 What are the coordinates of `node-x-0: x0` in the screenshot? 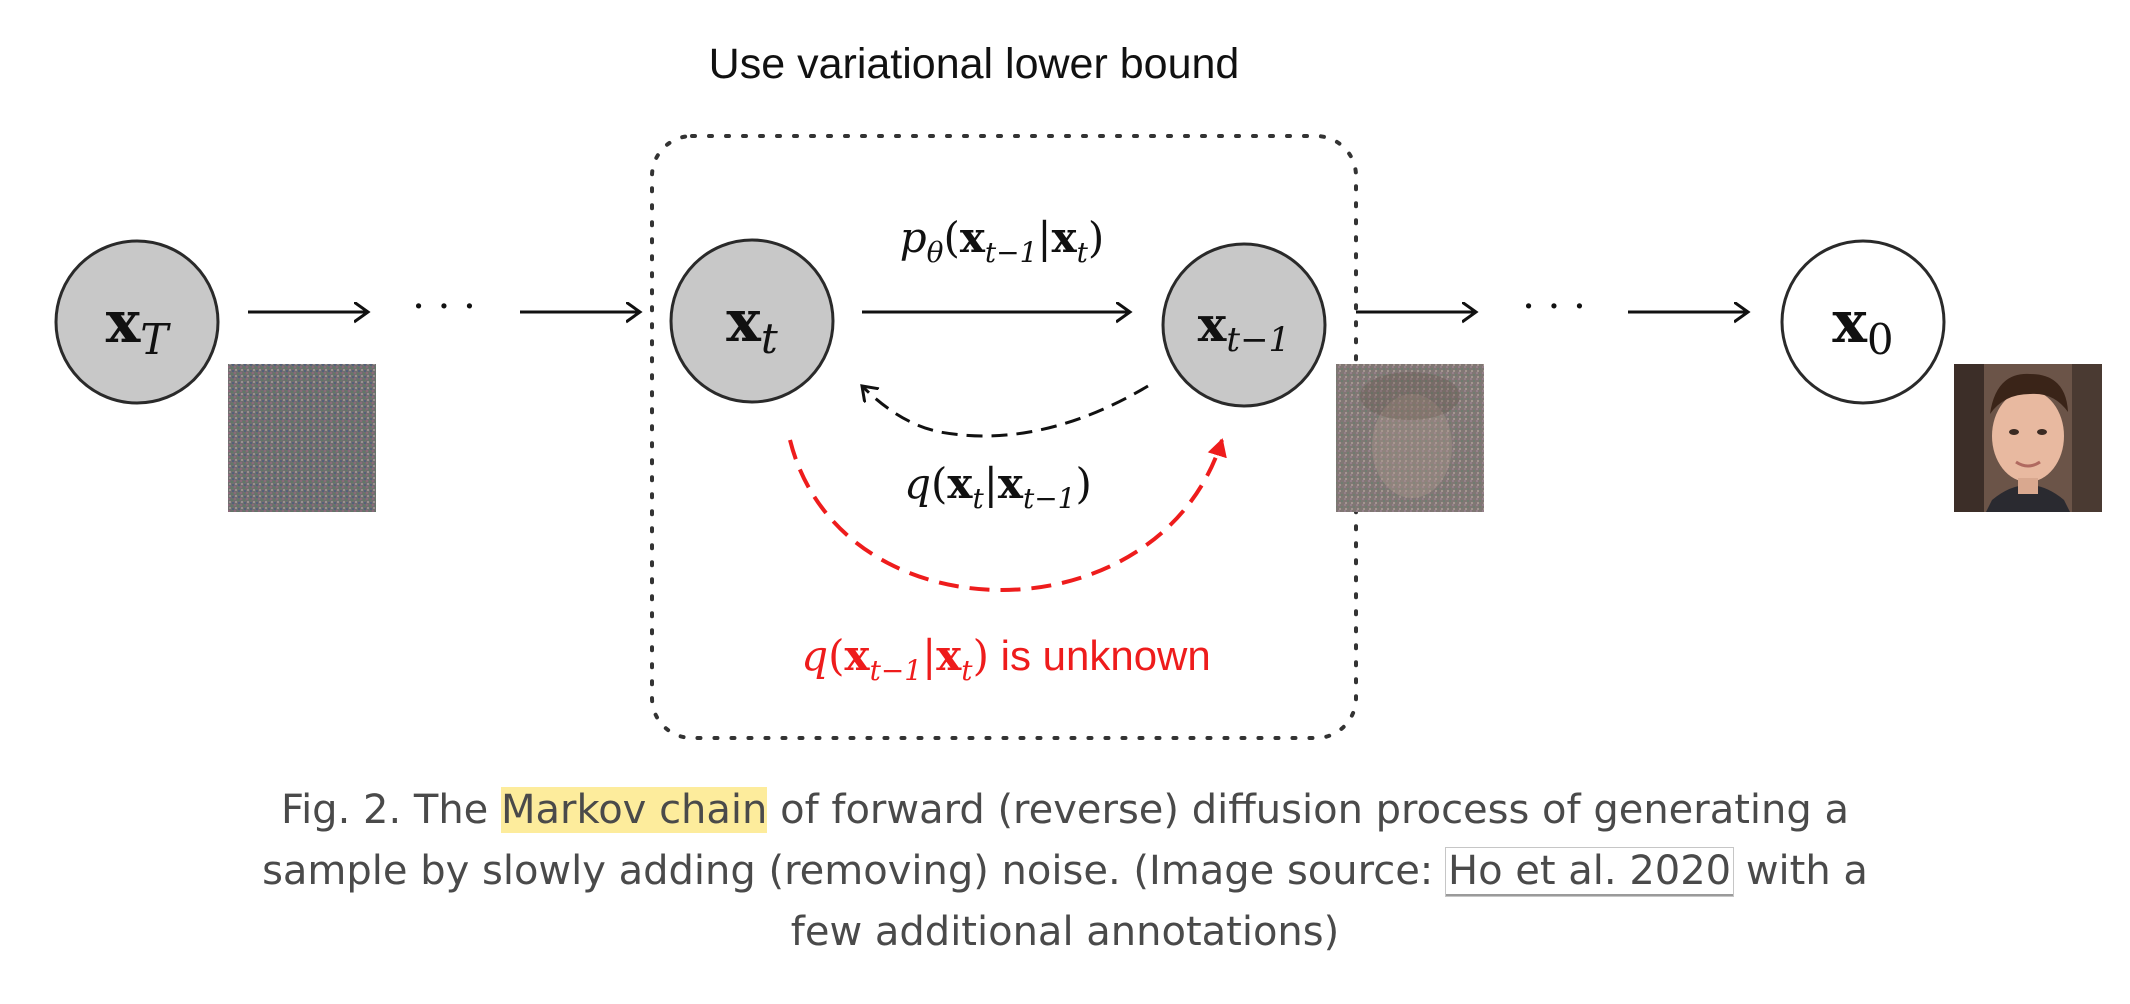 It's located at (1863, 322).